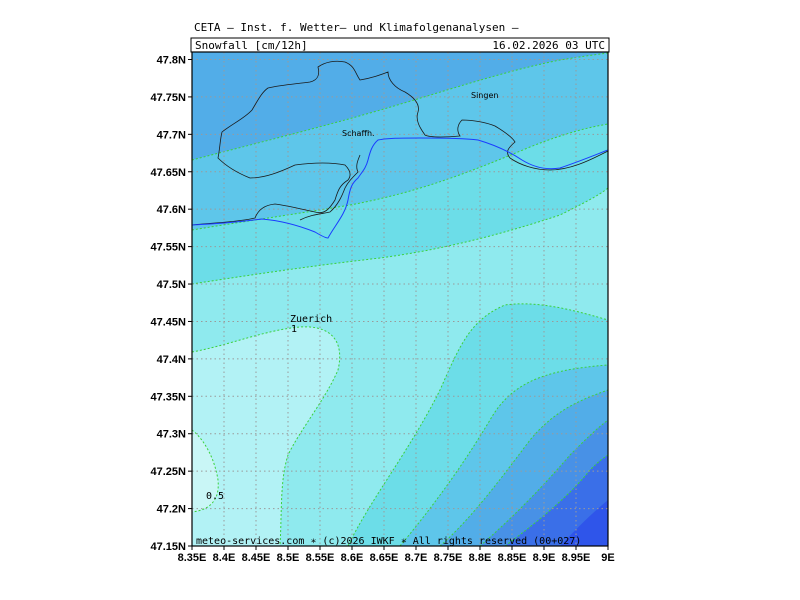  Describe the element at coordinates (416, 558) in the screenshot. I see `lon-label: 8.7E` at that location.